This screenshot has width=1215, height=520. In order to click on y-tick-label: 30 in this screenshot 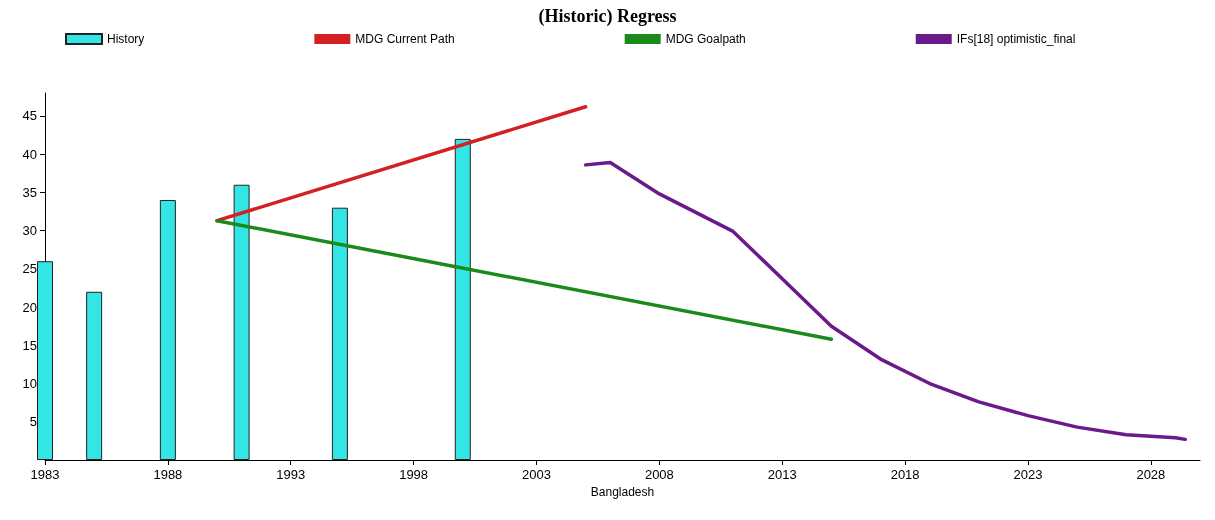, I will do `click(29, 231)`.